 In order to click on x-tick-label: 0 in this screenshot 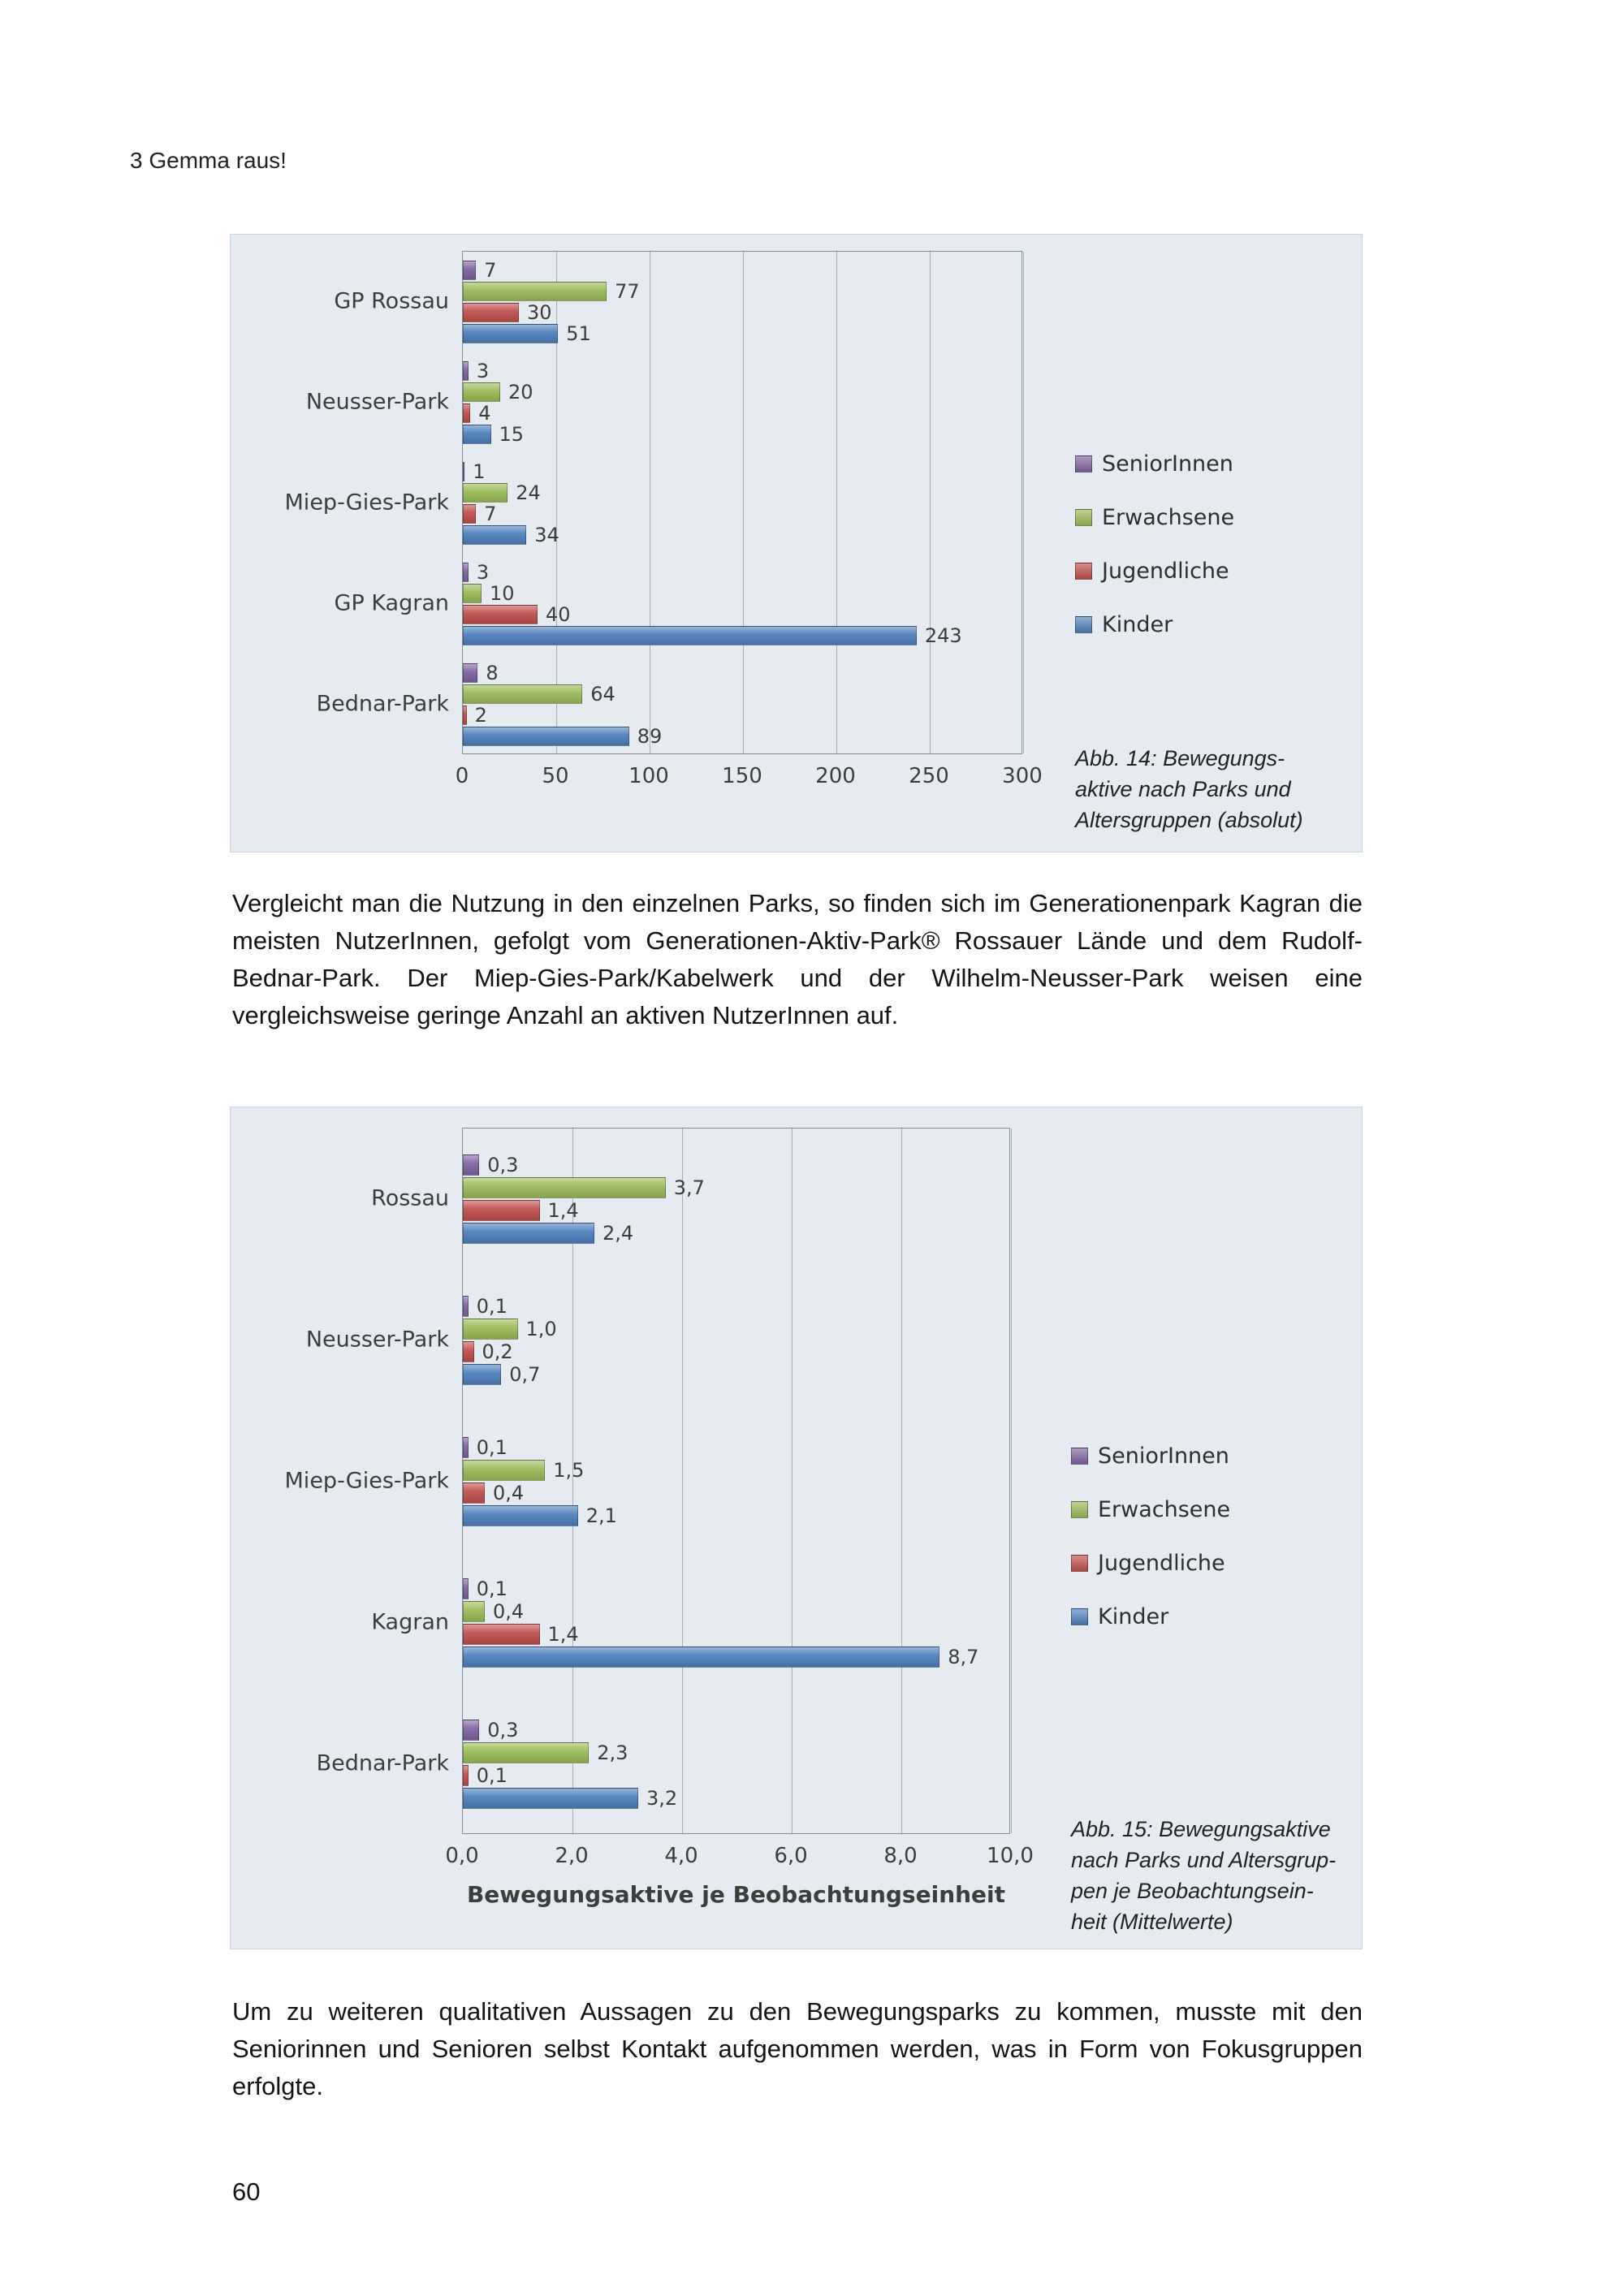, I will do `click(462, 776)`.